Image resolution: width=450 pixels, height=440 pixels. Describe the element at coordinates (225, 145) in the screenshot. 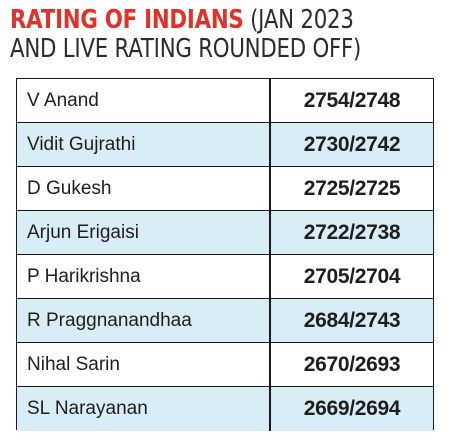

I see `table-row: Vidit Gujrathi 2730/2742` at that location.